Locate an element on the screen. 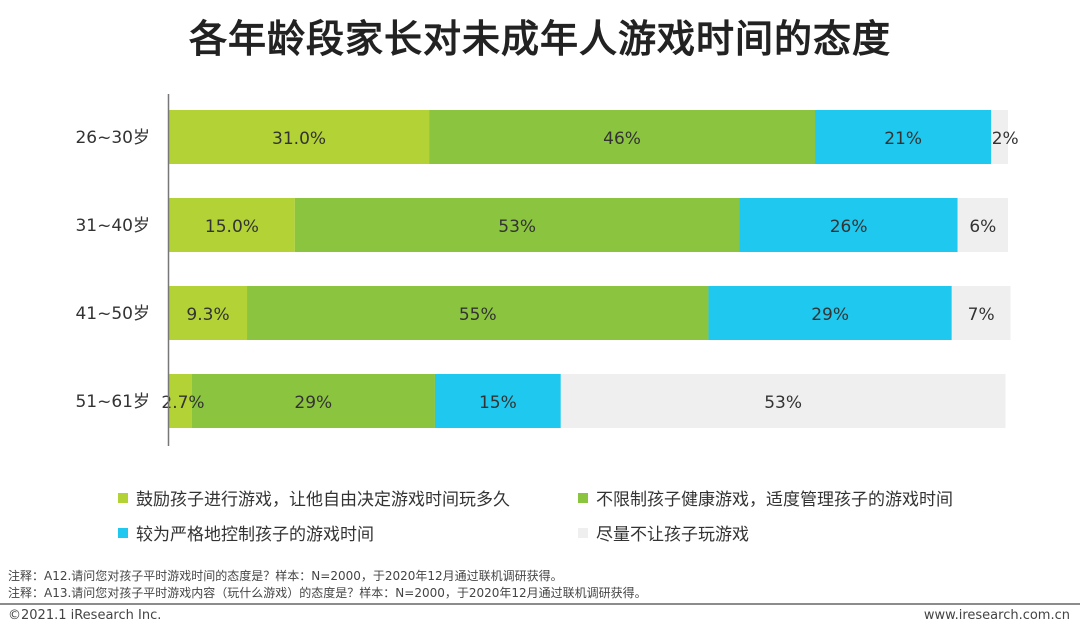  data-label: 2.7% is located at coordinates (182, 403).